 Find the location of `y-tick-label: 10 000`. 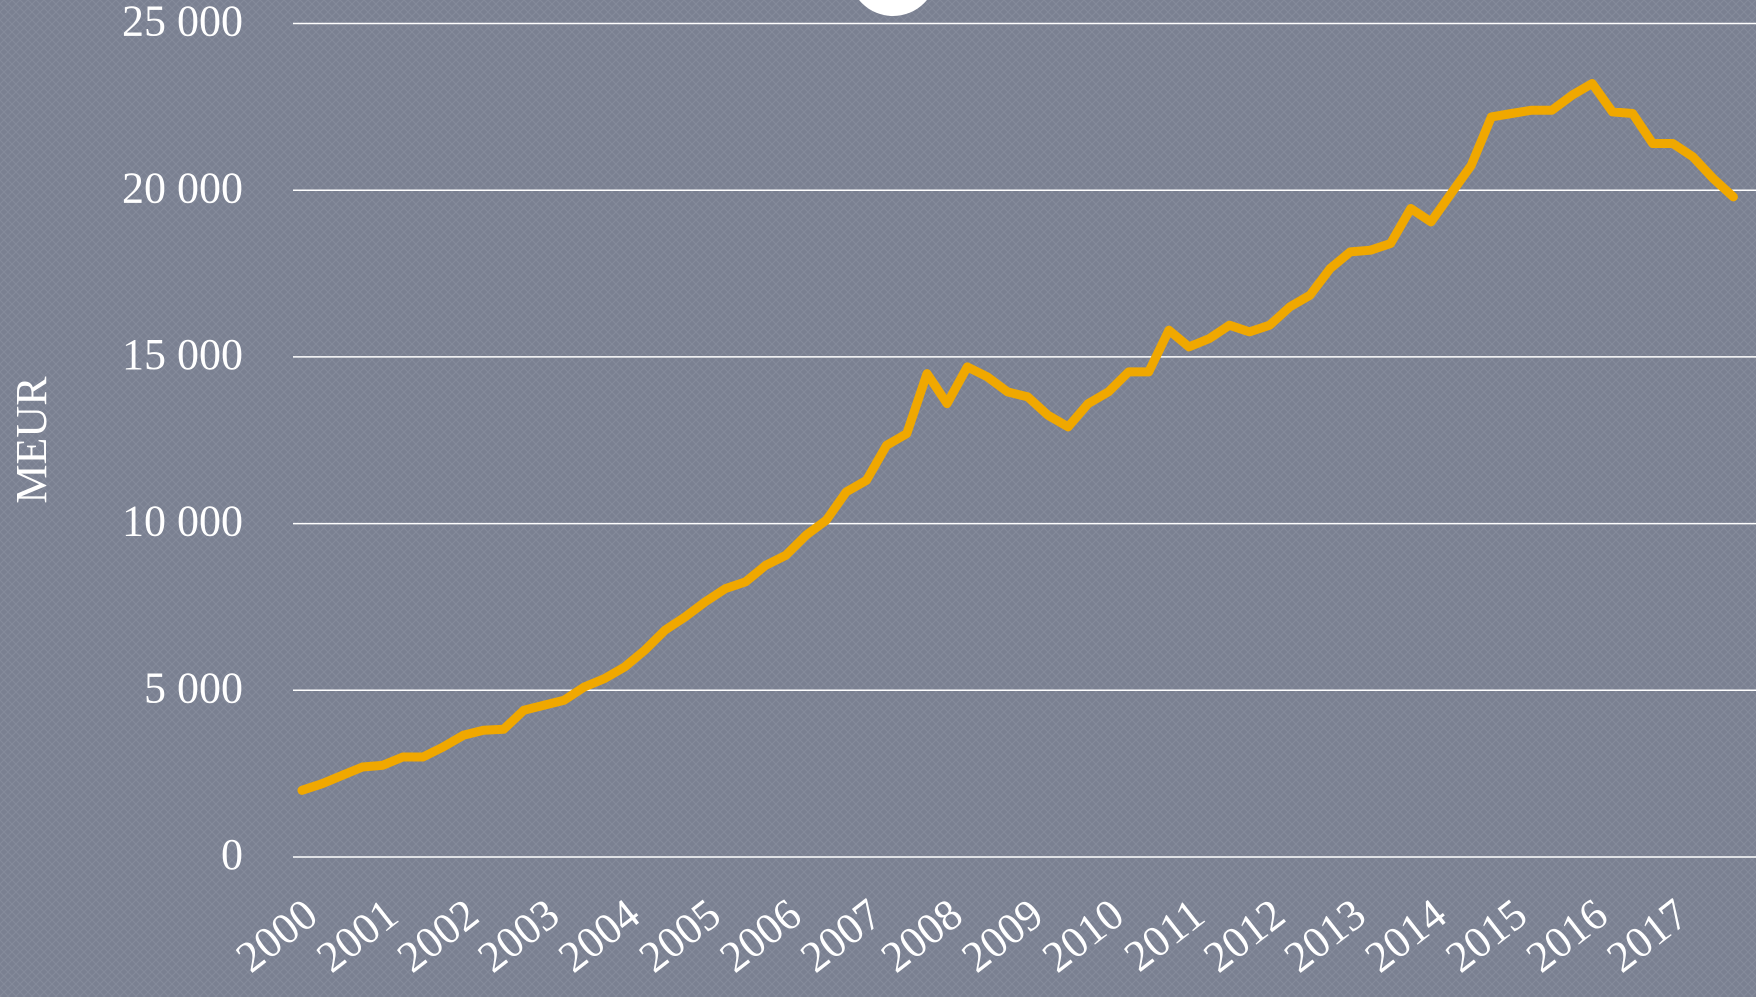

y-tick-label: 10 000 is located at coordinates (182, 521).